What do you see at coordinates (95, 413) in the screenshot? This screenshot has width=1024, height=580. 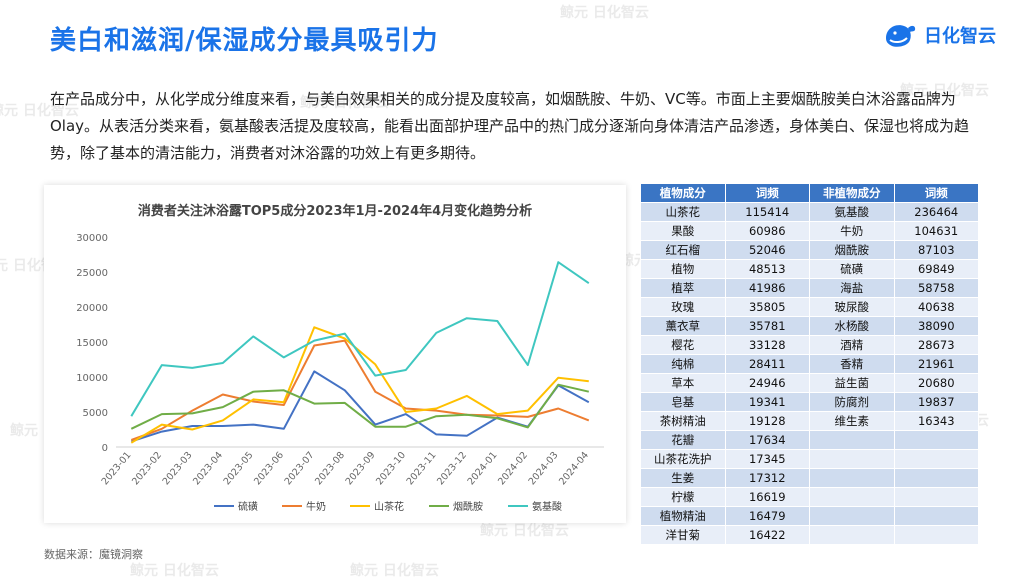 I see `y-tick-label: 5000` at bounding box center [95, 413].